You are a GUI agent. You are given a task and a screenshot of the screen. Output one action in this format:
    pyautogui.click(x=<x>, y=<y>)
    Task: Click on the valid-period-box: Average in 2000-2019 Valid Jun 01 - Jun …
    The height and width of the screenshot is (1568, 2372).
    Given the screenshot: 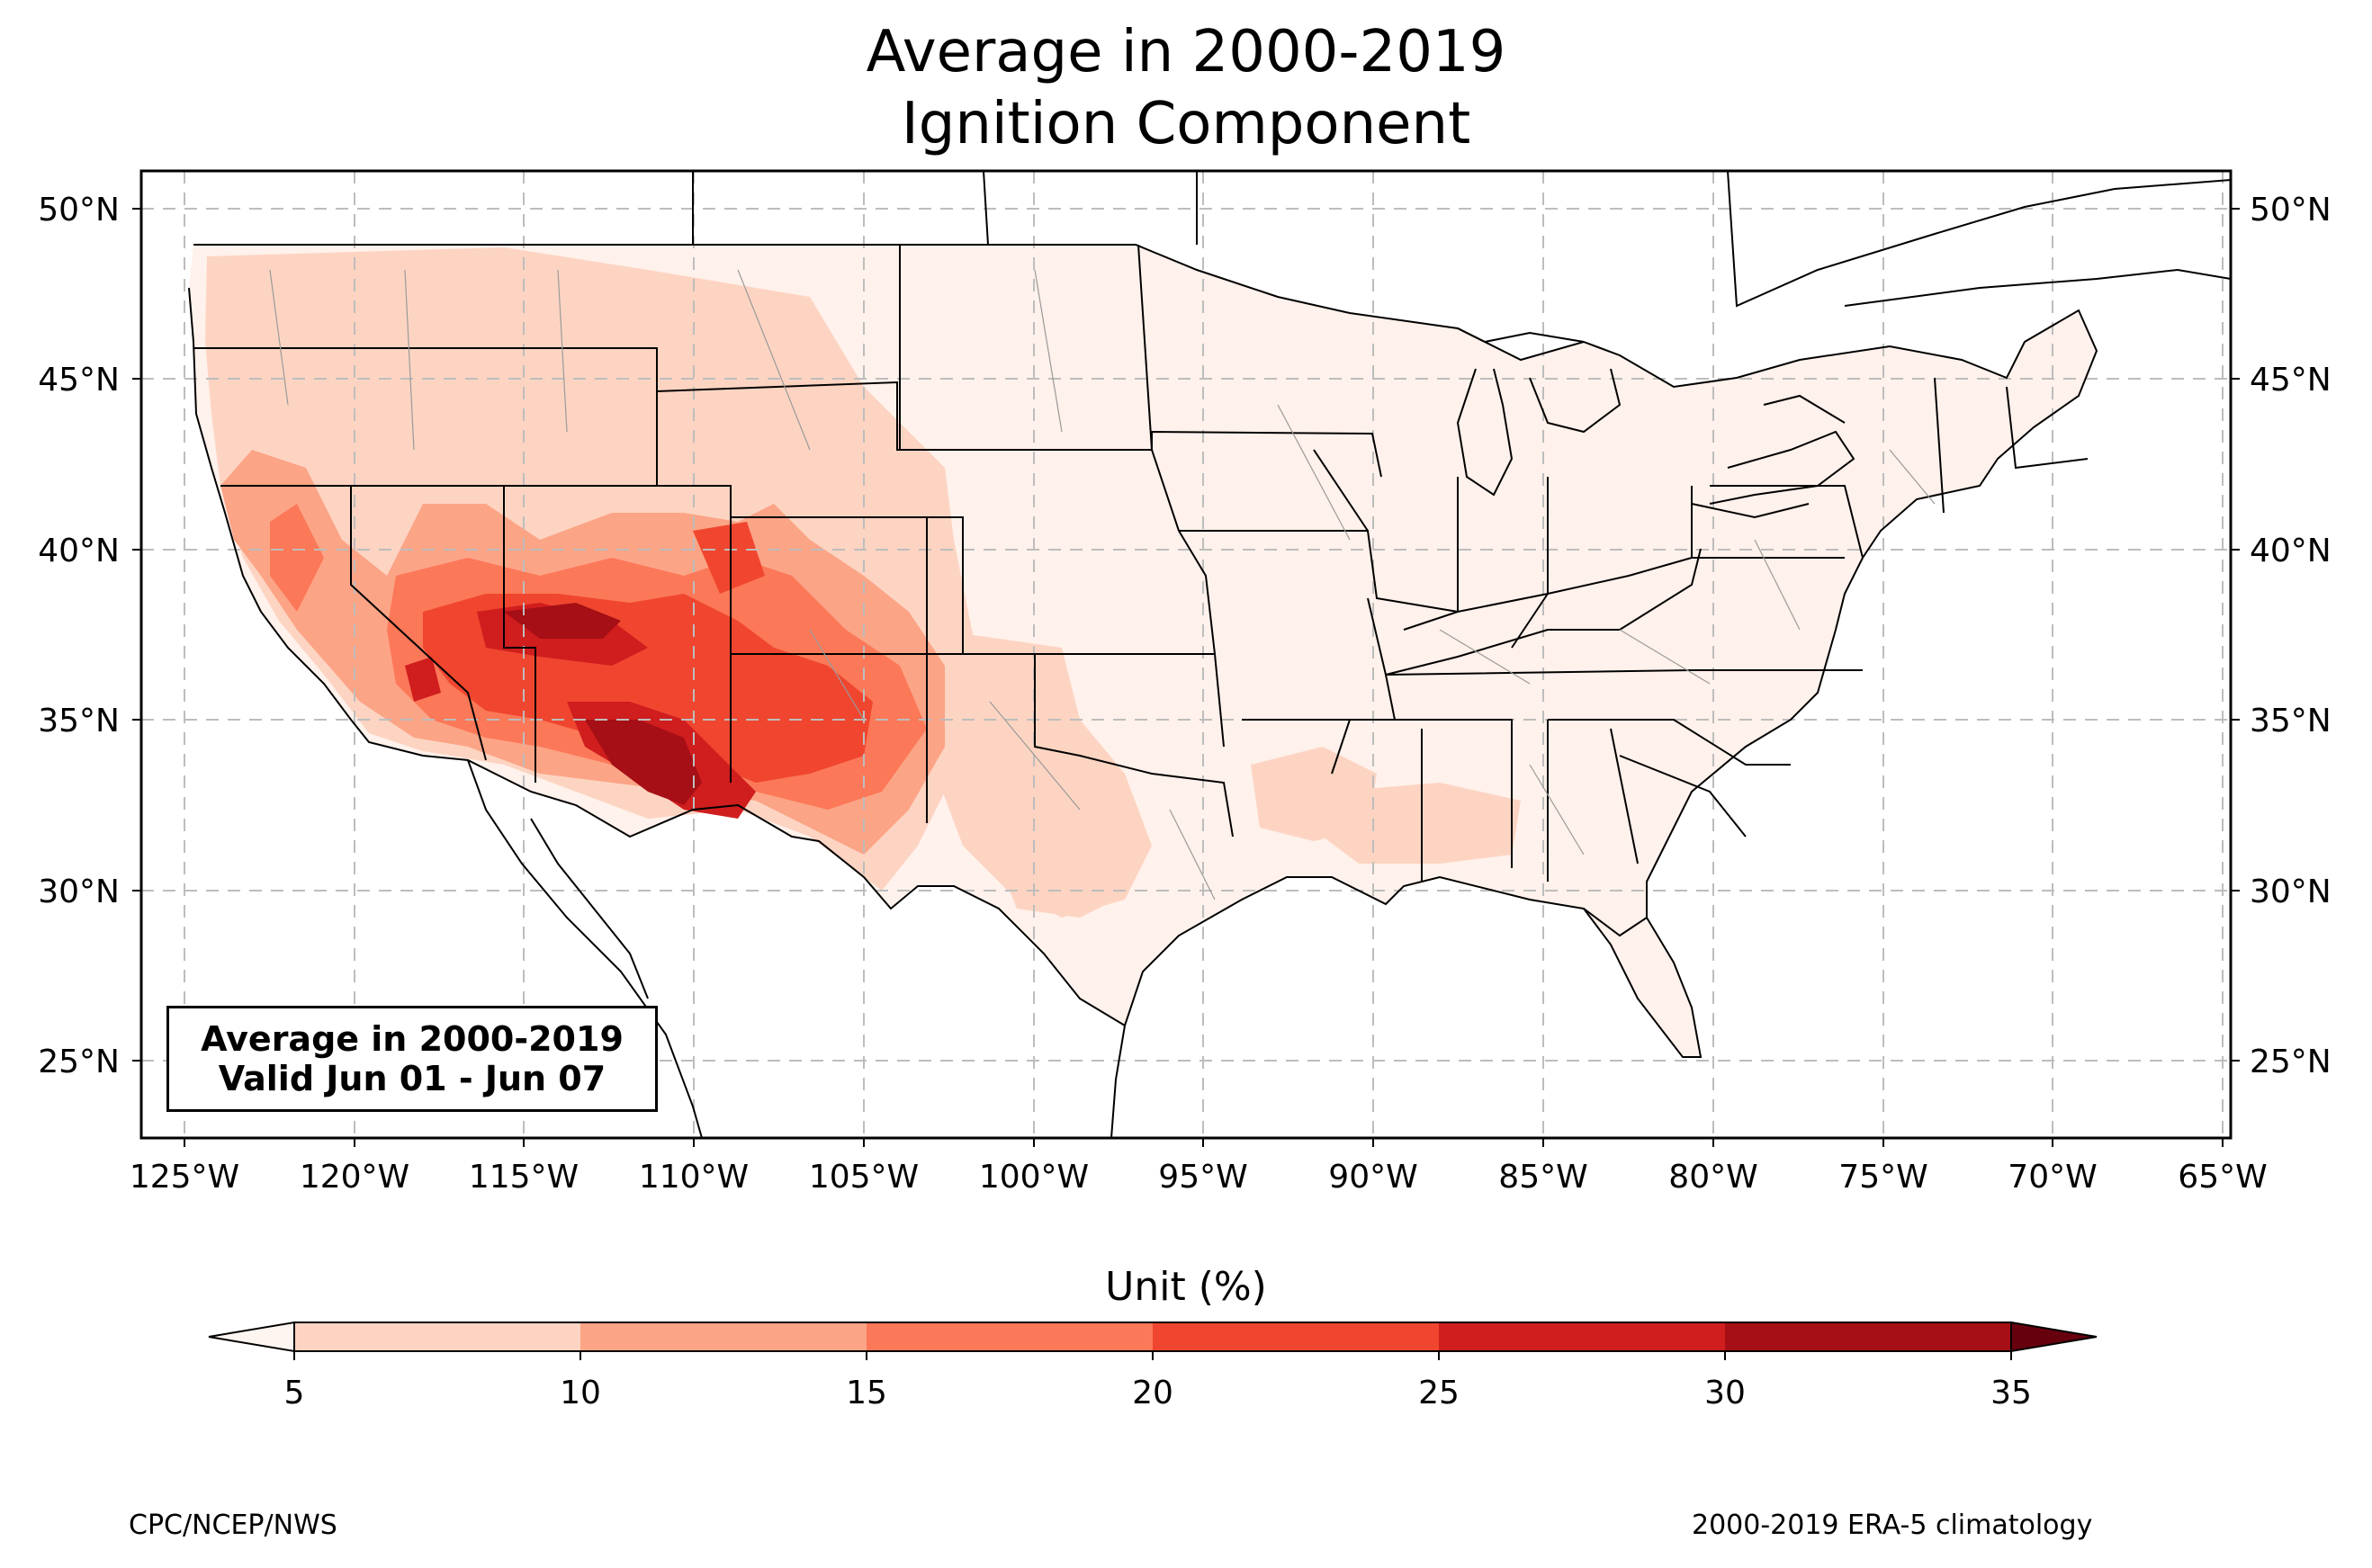 What is the action you would take?
    pyautogui.click(x=412, y=1059)
    